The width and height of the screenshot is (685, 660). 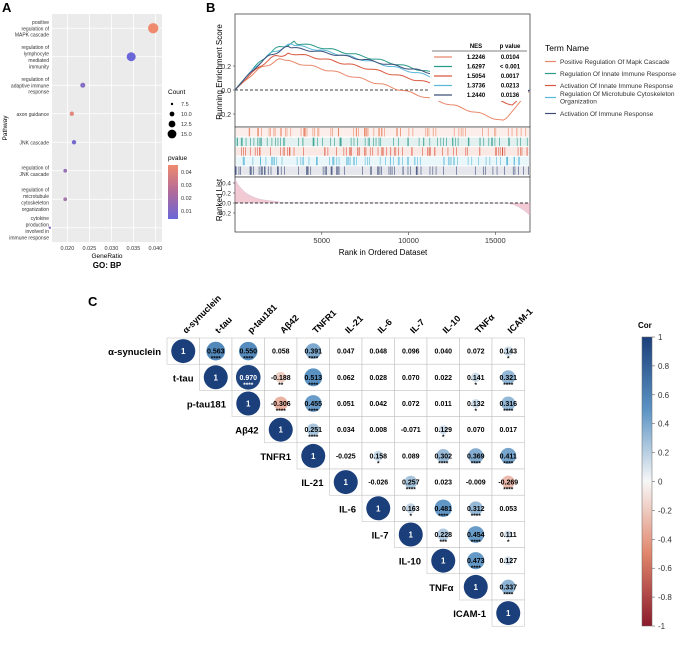 What do you see at coordinates (313, 430) in the screenshot?
I see `corr-value: 0.251` at bounding box center [313, 430].